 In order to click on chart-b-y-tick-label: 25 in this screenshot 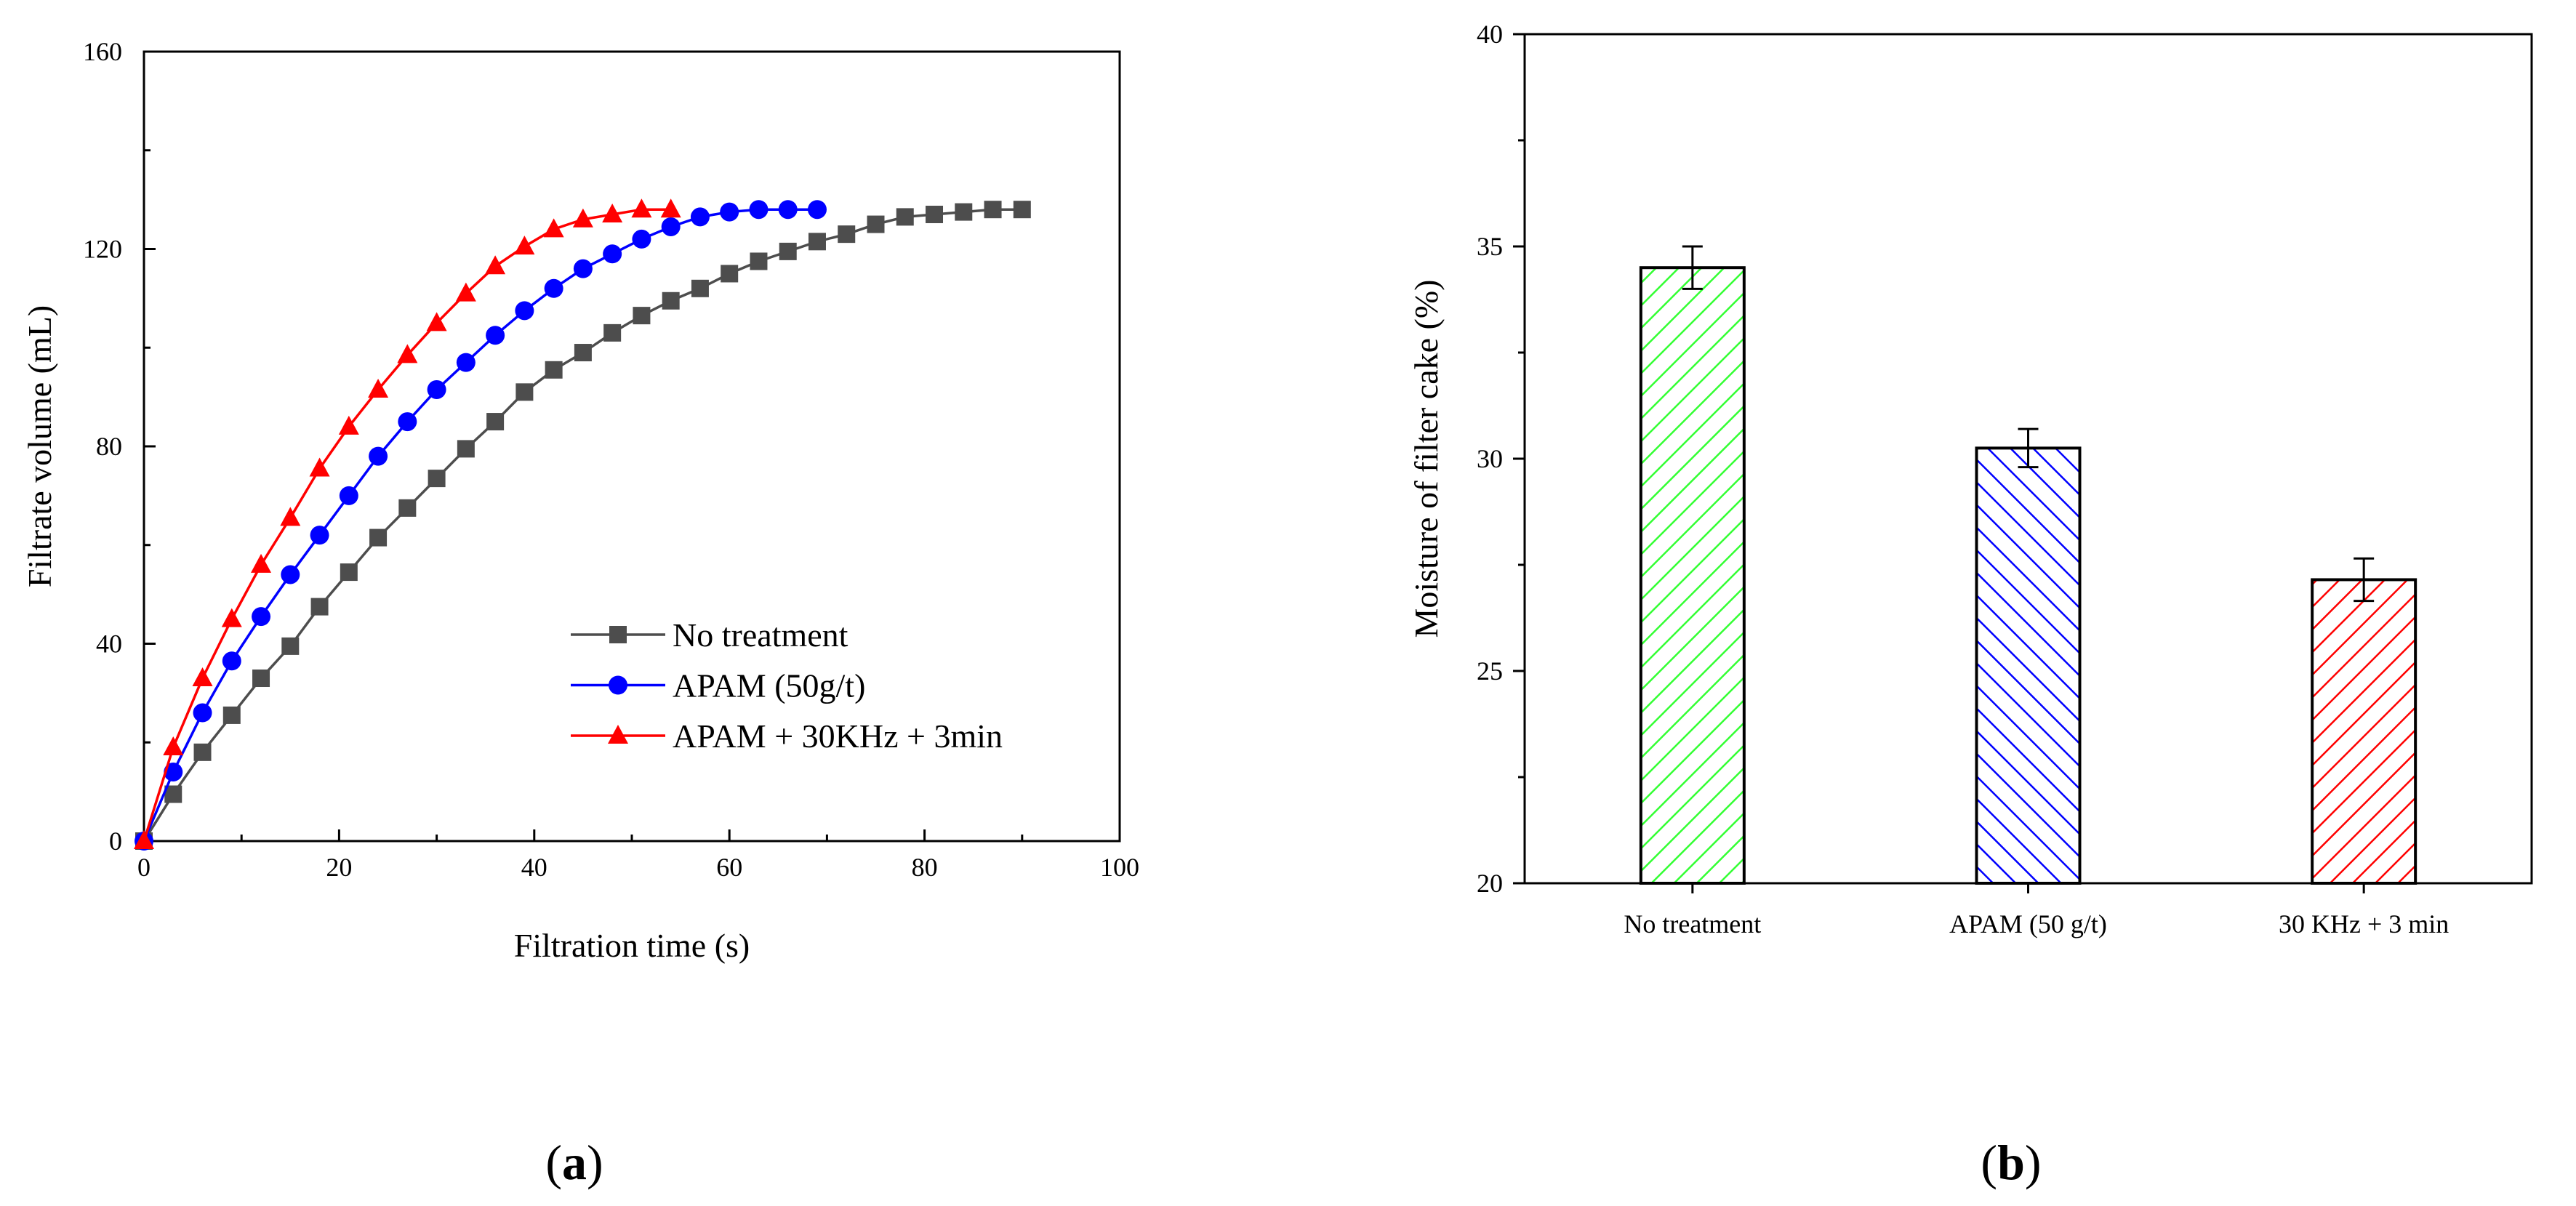, I will do `click(1490, 671)`.